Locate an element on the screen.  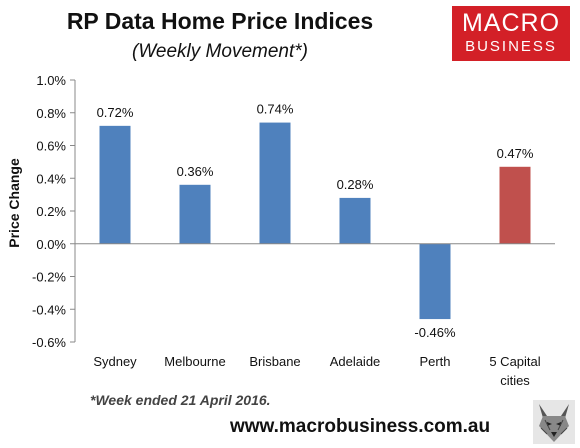
website-url: www.macrobusiness.com.au is located at coordinates (360, 426).